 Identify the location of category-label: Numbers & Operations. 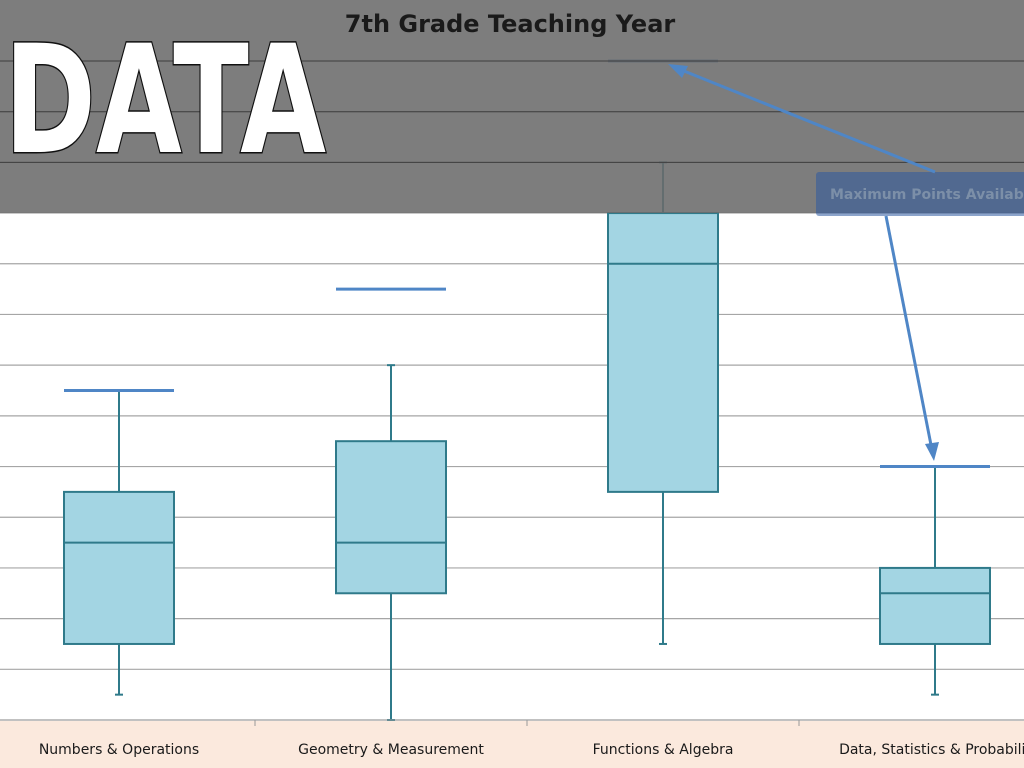
(119, 750).